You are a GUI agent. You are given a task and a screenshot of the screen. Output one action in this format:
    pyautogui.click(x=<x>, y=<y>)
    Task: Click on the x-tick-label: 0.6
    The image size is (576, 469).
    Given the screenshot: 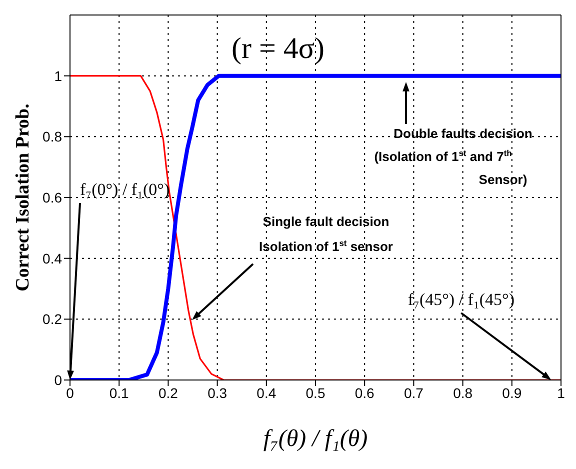 What is the action you would take?
    pyautogui.click(x=364, y=392)
    